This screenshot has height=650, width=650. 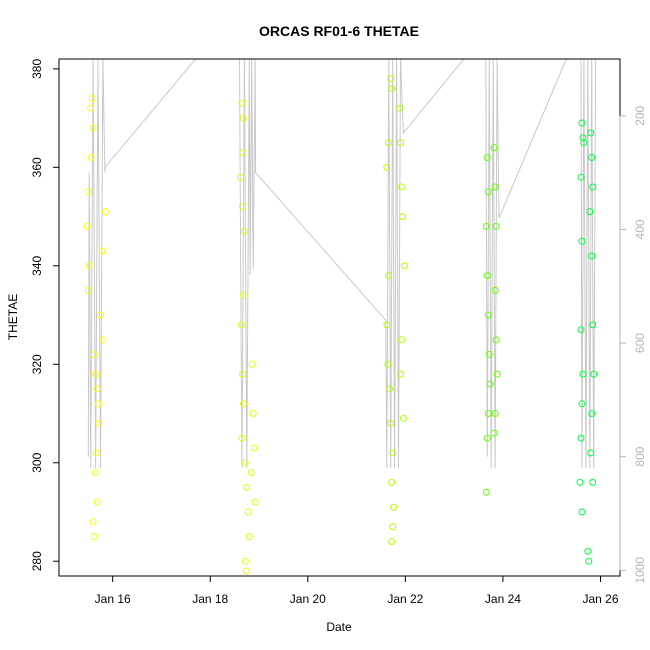 I want to click on y-tick-label: 280, so click(x=37, y=561).